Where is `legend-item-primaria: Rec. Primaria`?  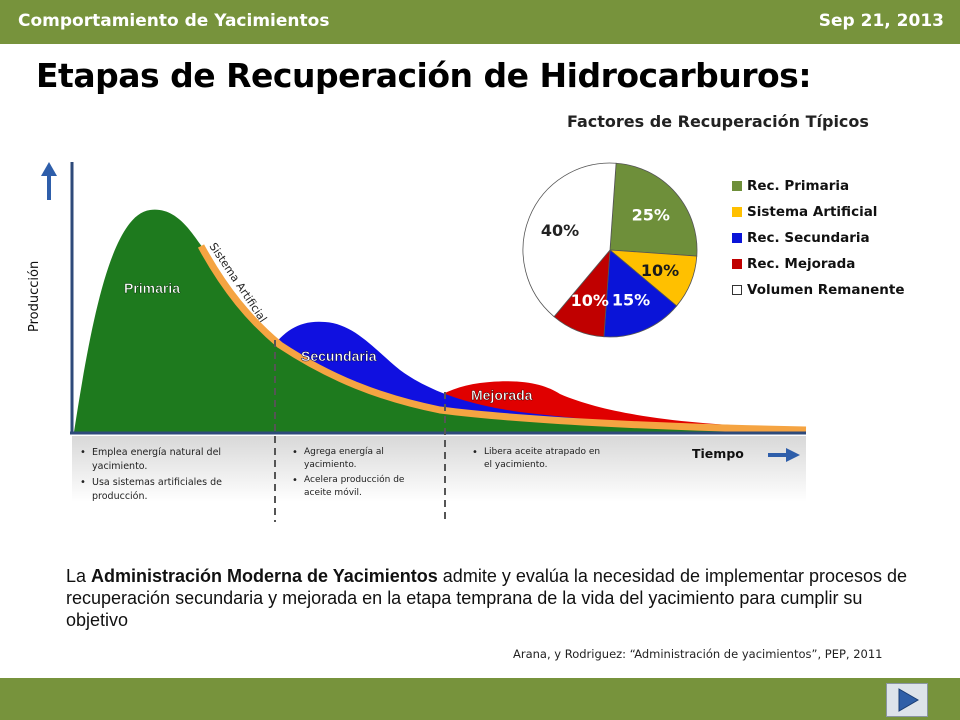
legend-item-primaria: Rec. Primaria is located at coordinates (818, 186).